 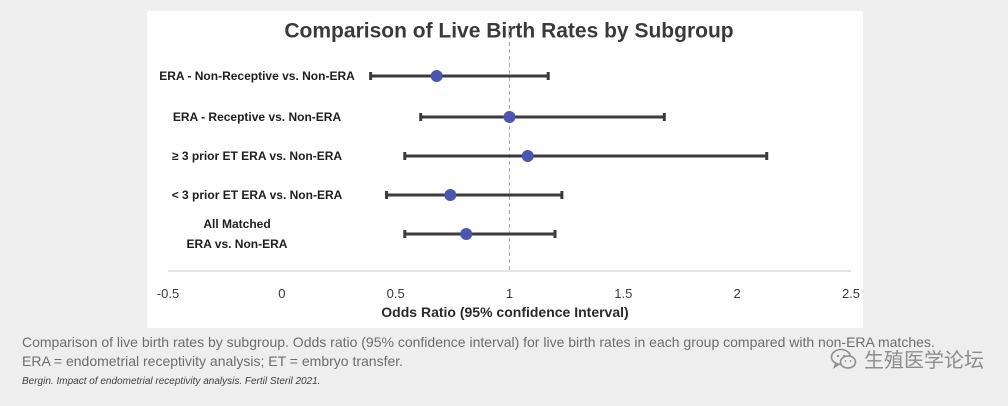 What do you see at coordinates (924, 360) in the screenshot?
I see `watermark-text: 生殖医学论坛` at bounding box center [924, 360].